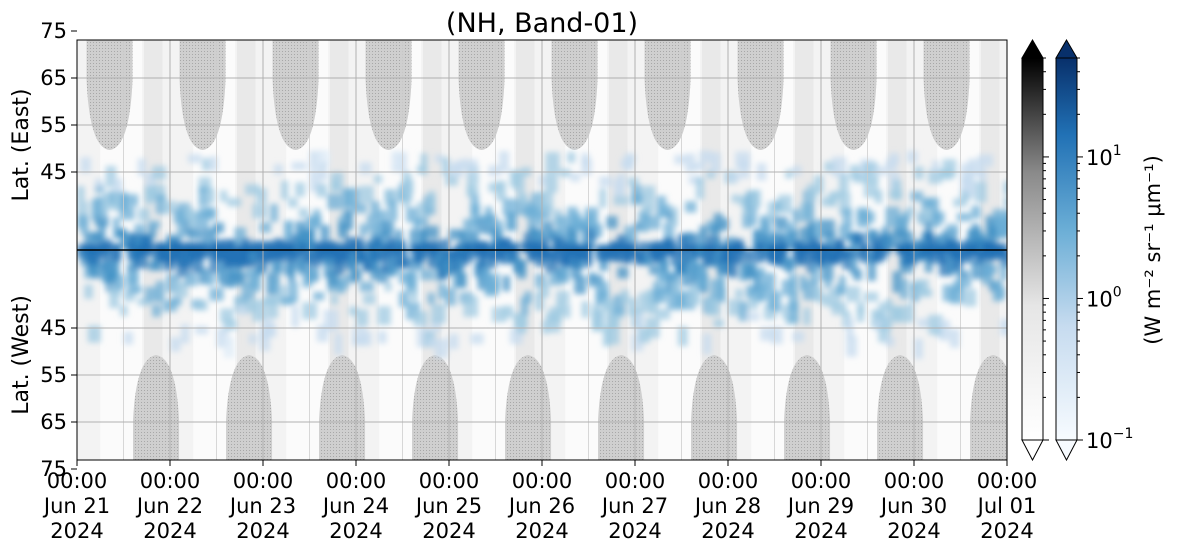 The width and height of the screenshot is (1181, 556). I want to click on y-tick-label: 55, so click(53, 375).